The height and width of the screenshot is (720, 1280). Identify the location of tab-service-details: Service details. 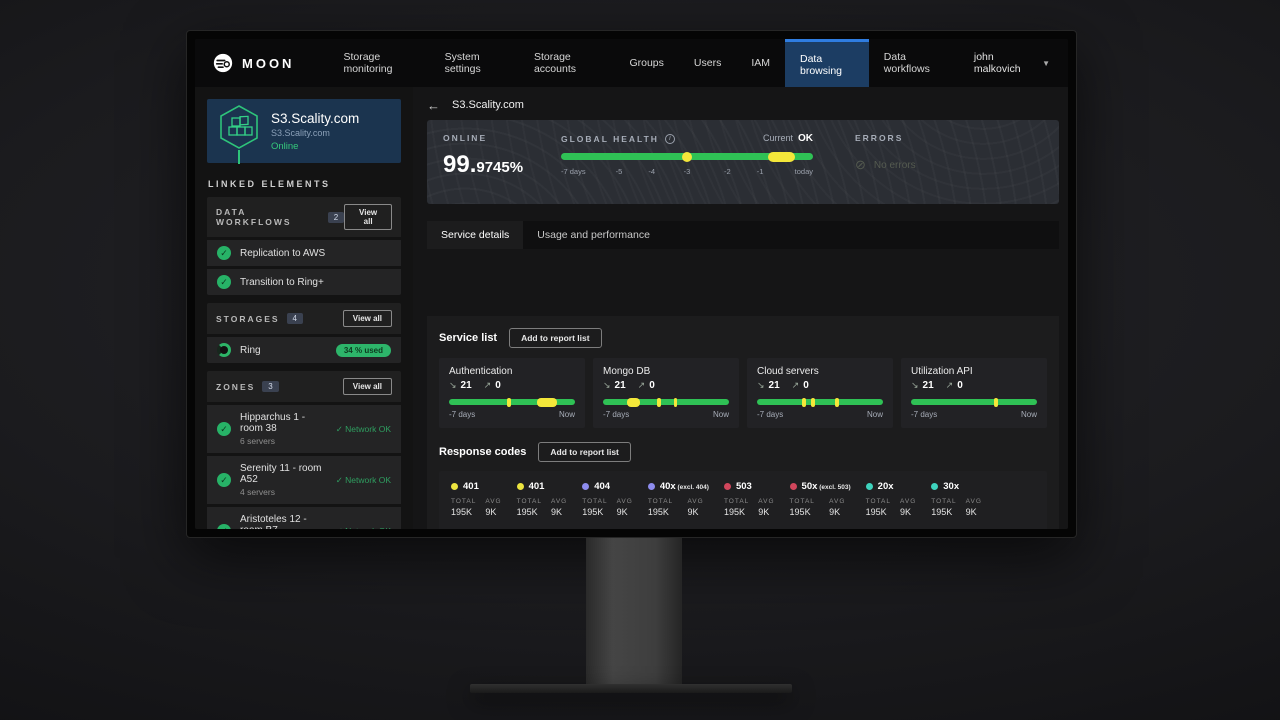
(475, 235).